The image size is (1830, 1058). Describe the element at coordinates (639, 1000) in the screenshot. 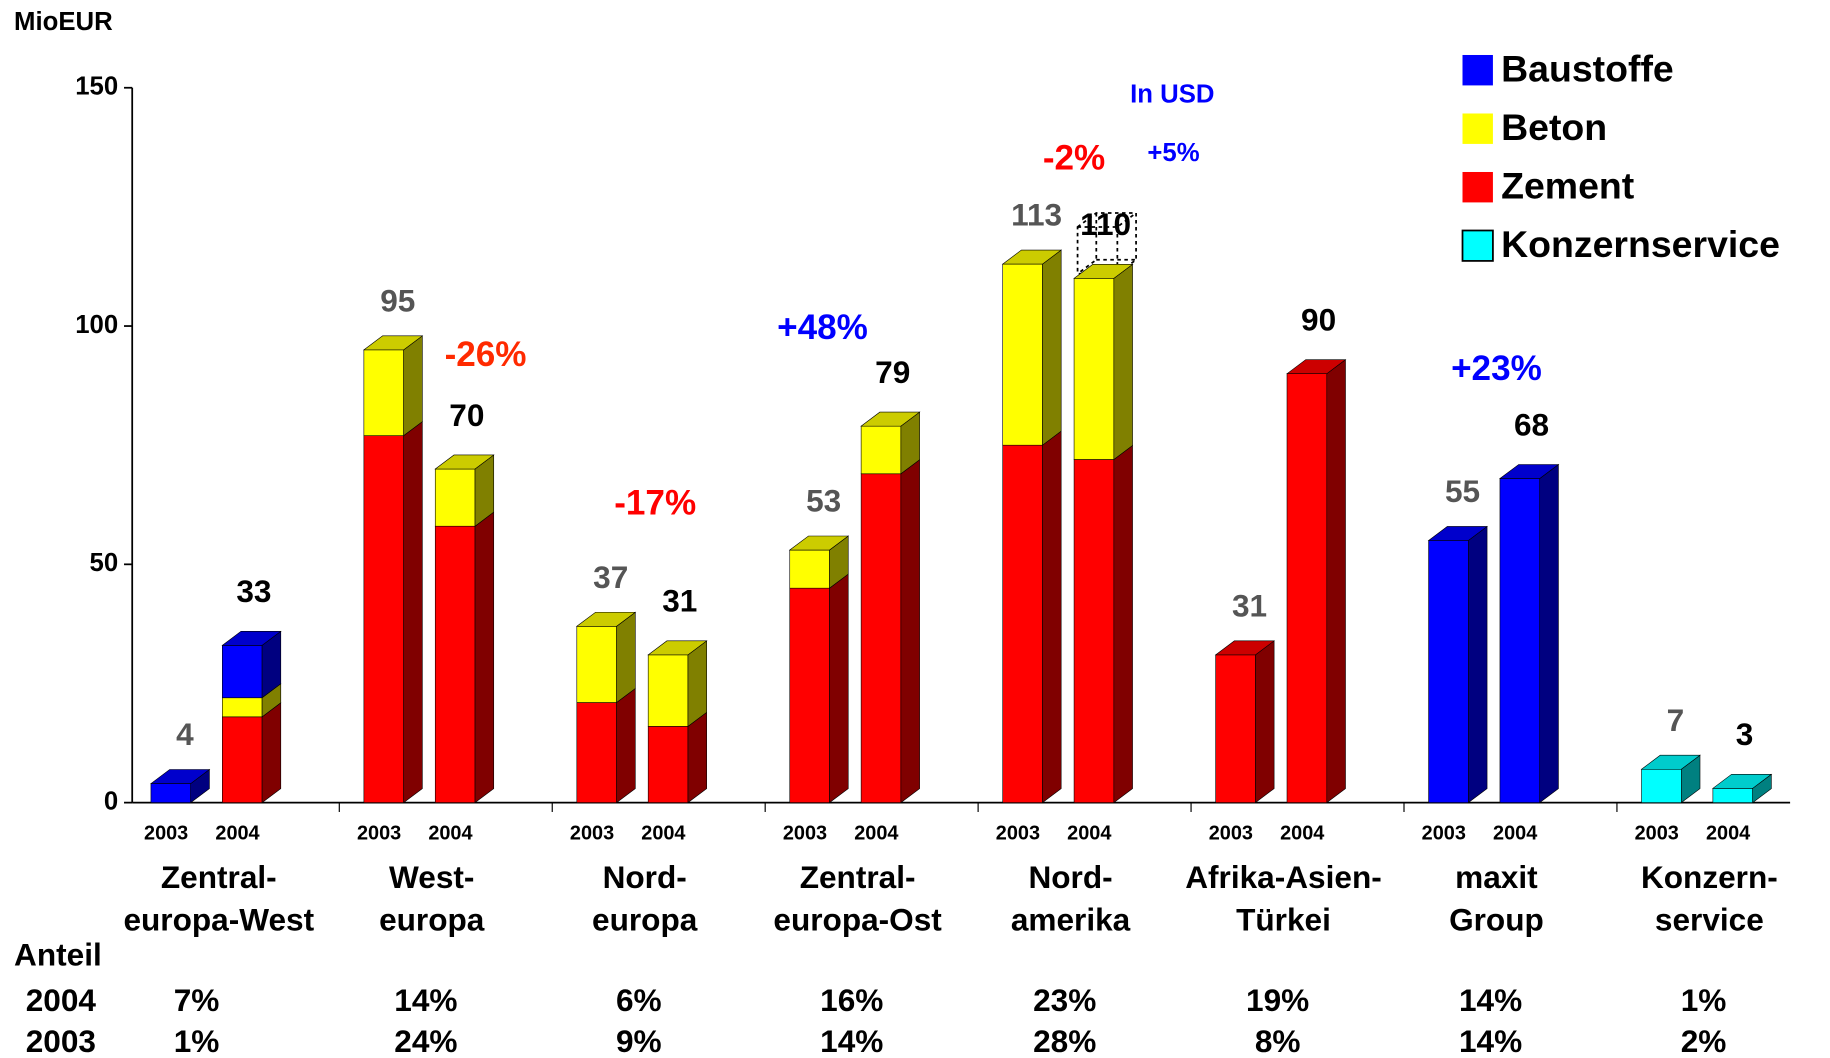

I see `share-value: 6%` at that location.